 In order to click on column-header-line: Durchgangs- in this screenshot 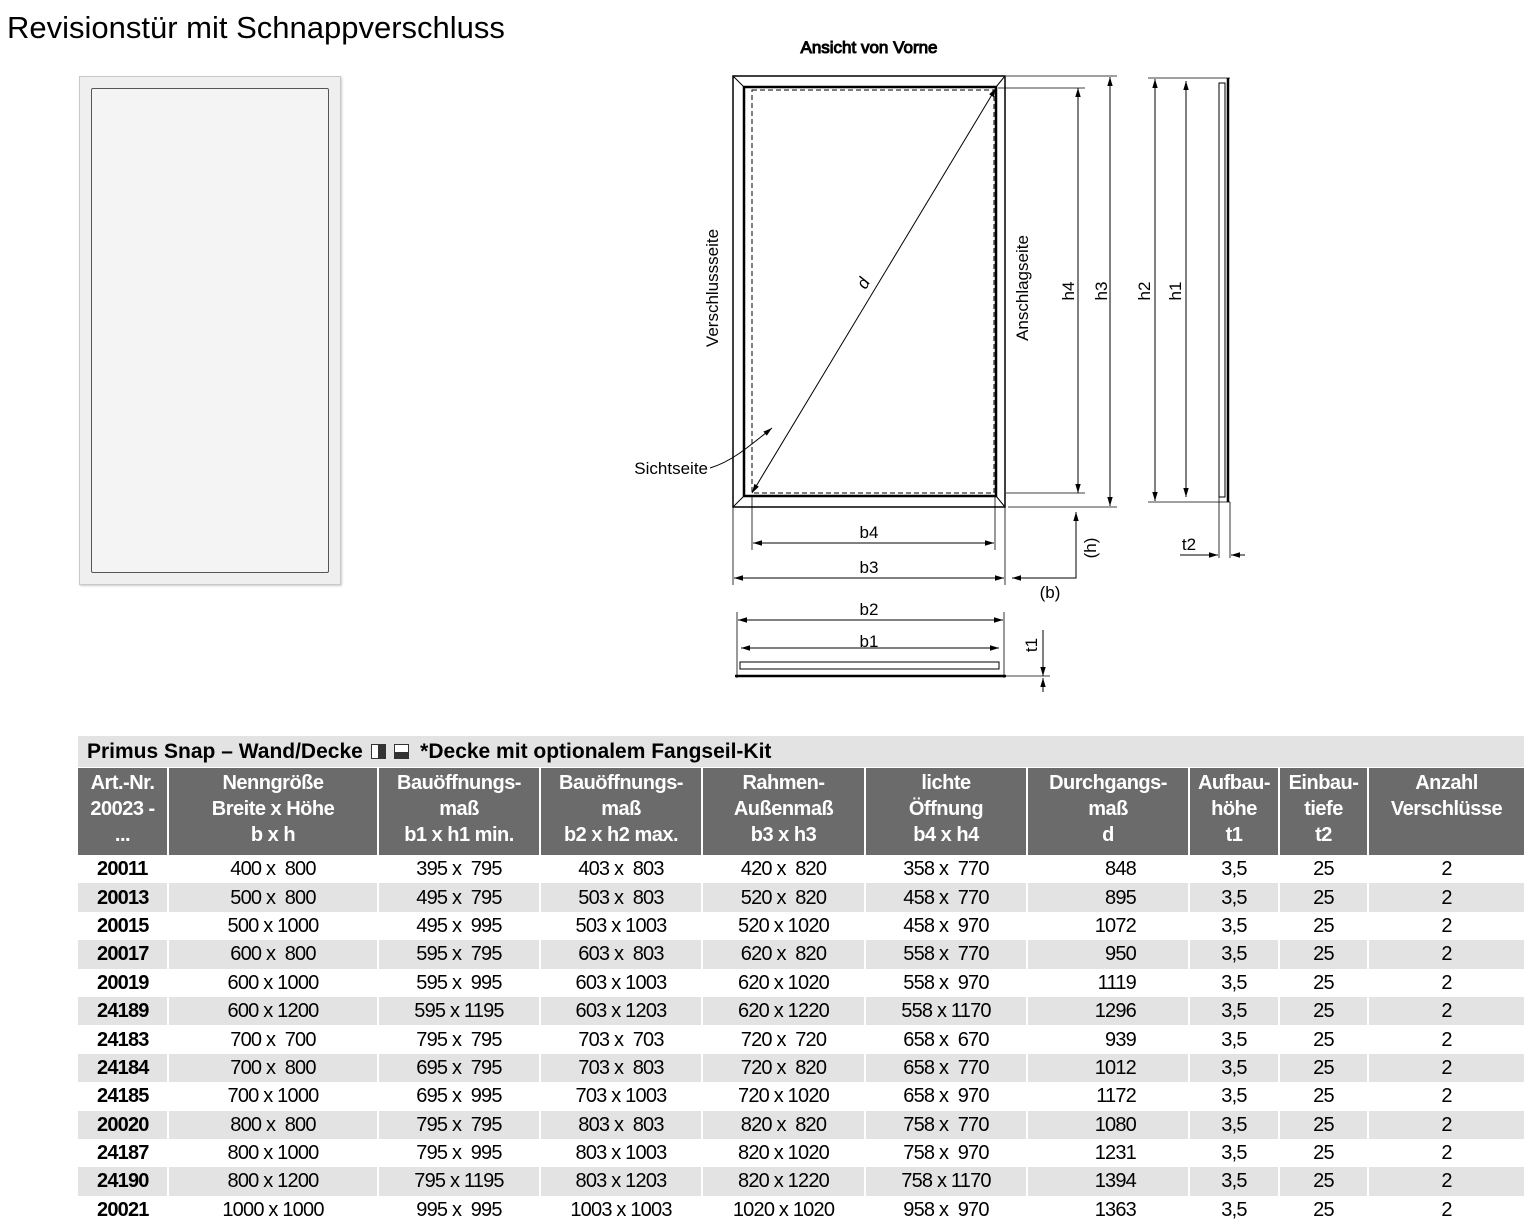, I will do `click(1108, 783)`.